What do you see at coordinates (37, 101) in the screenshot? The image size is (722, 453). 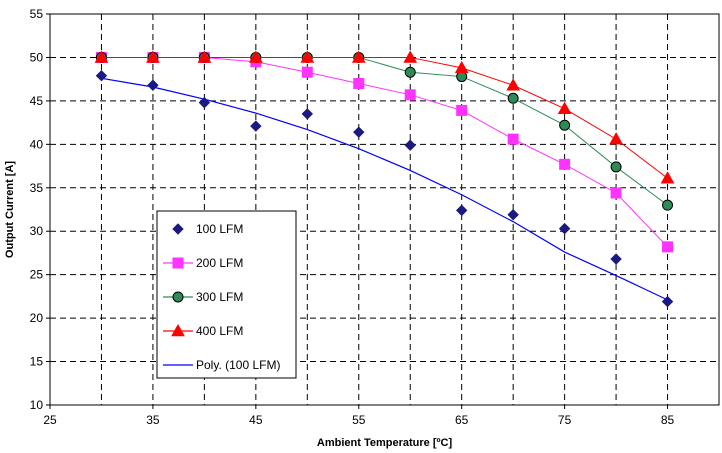 I see `y-tick-label: 45` at bounding box center [37, 101].